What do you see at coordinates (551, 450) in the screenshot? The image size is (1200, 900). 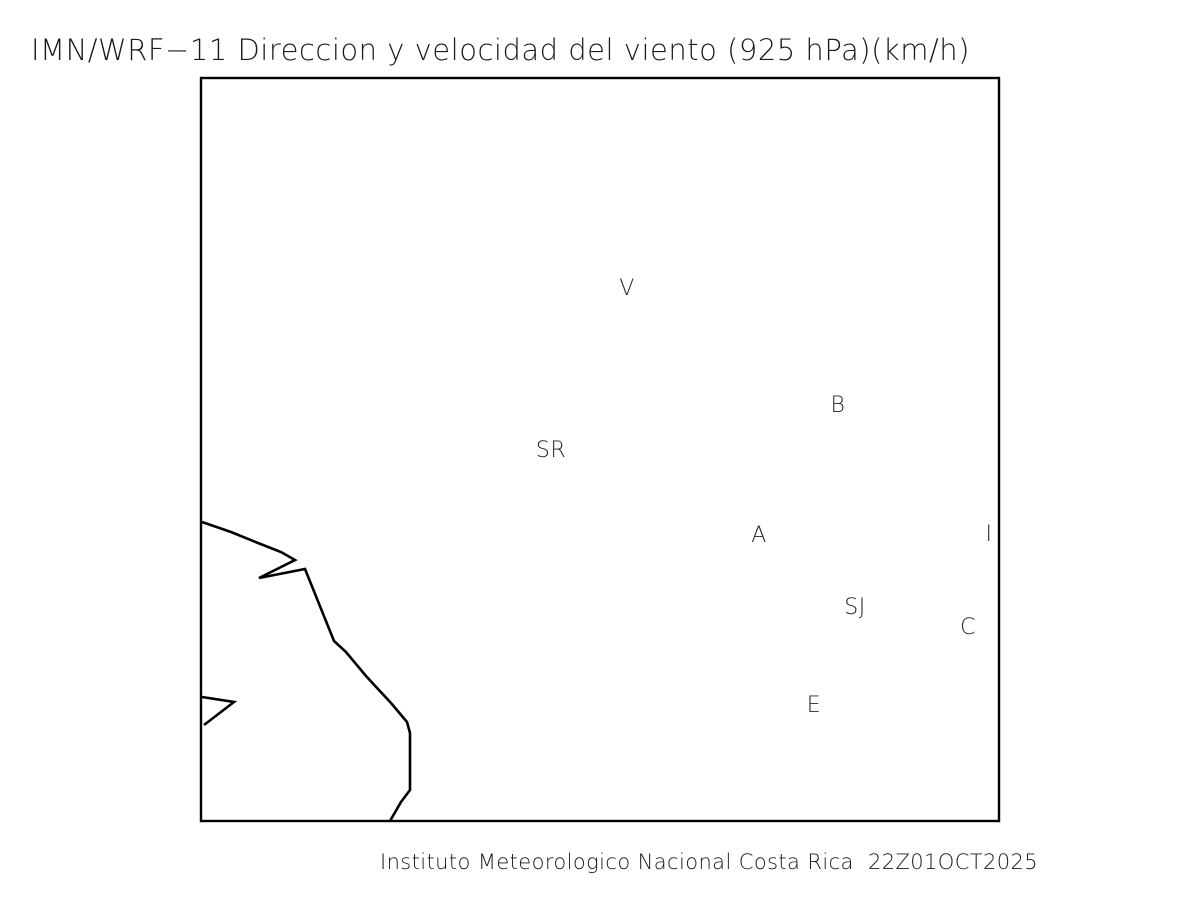 I see `station-label-sr: SR` at bounding box center [551, 450].